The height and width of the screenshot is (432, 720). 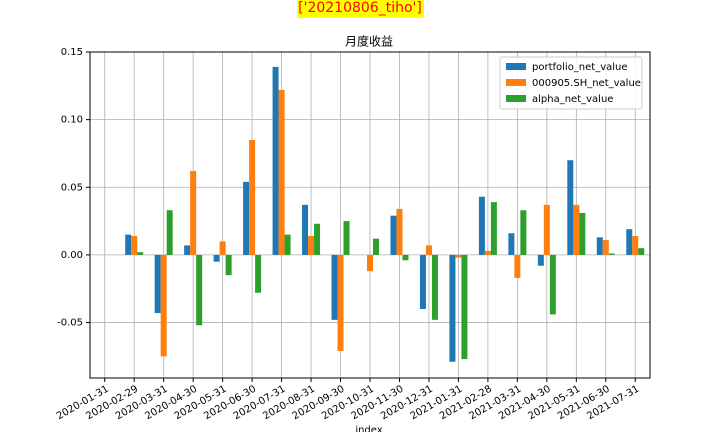 I want to click on y-tick-label: 0.00, so click(x=72, y=255).